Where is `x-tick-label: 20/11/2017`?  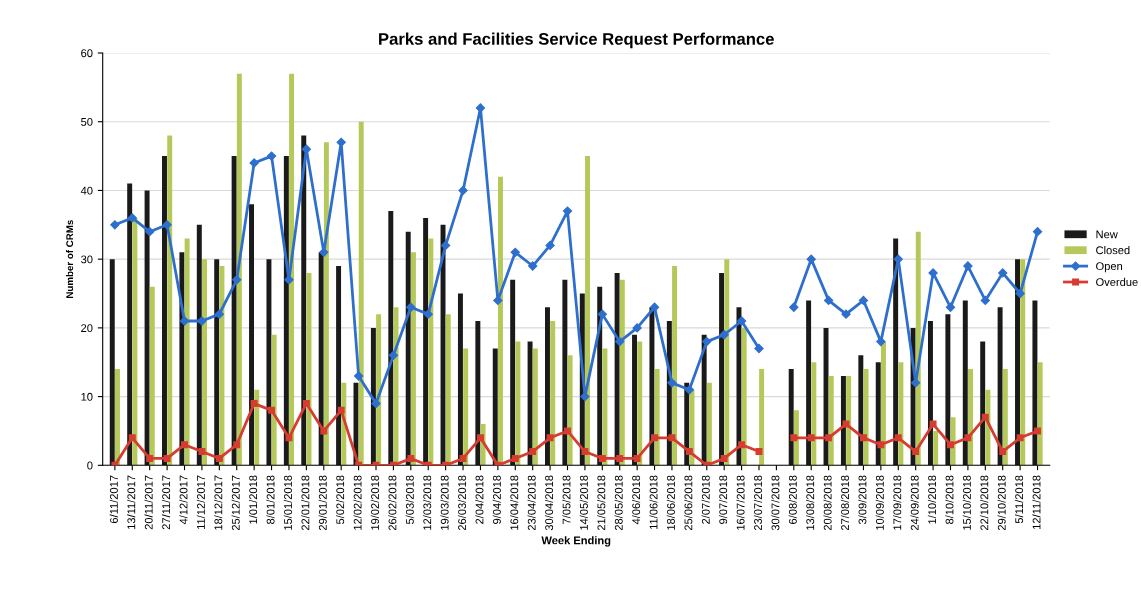
x-tick-label: 20/11/2017 is located at coordinates (148, 502).